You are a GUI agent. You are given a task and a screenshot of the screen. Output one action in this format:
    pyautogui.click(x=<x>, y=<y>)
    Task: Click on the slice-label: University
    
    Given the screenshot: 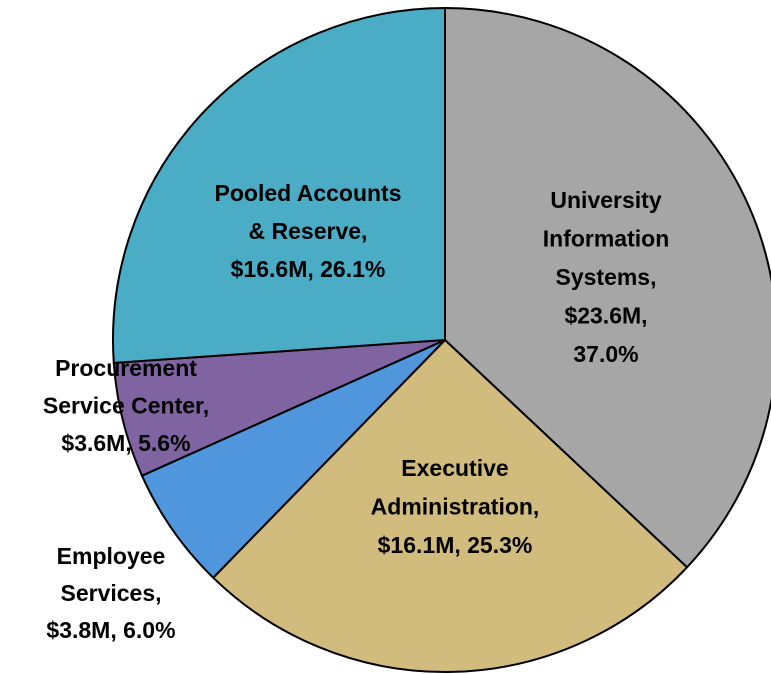 What is the action you would take?
    pyautogui.click(x=605, y=200)
    